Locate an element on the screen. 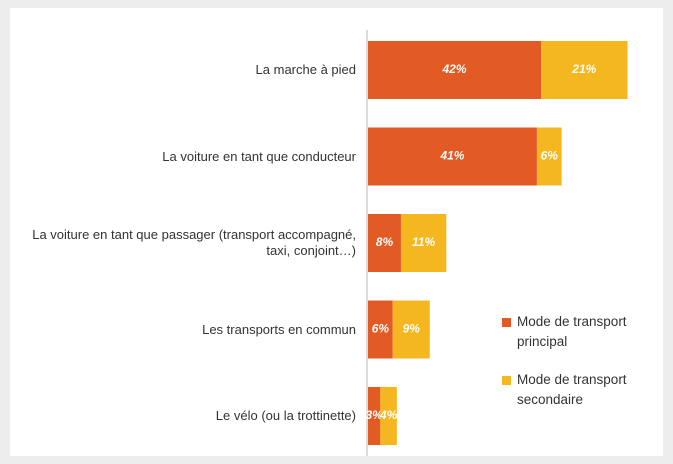 Image resolution: width=673 pixels, height=464 pixels. category-label: Le vélo (ou la trottinette) is located at coordinates (285, 415).